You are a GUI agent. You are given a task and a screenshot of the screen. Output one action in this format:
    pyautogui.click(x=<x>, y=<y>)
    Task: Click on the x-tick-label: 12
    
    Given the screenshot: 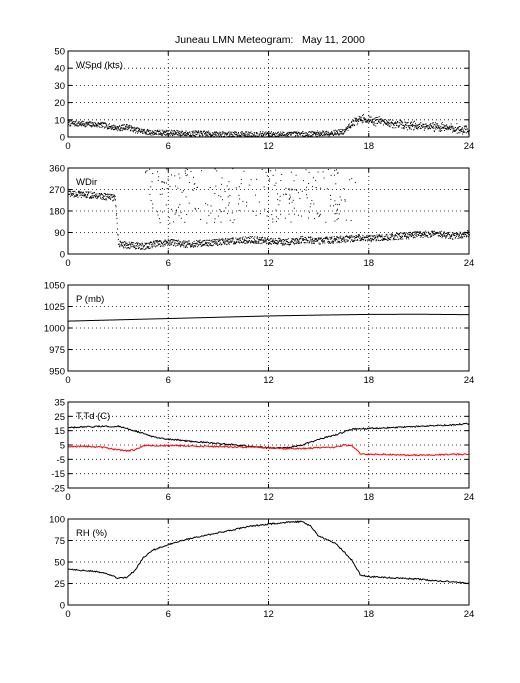 What is the action you would take?
    pyautogui.click(x=268, y=380)
    